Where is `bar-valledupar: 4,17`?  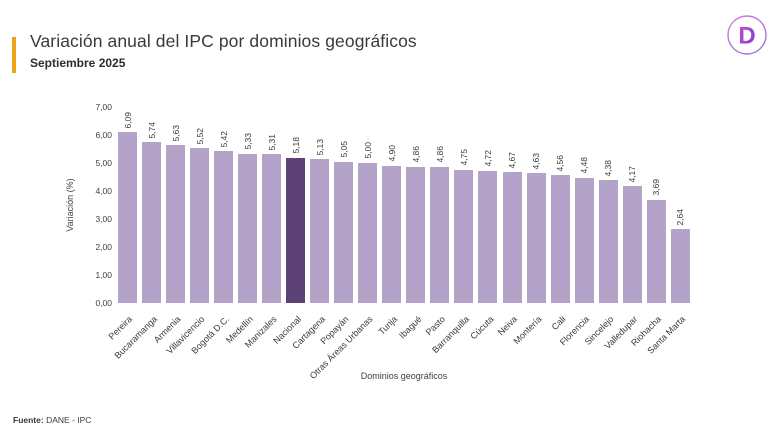 bar-valledupar: 4,17 is located at coordinates (632, 234).